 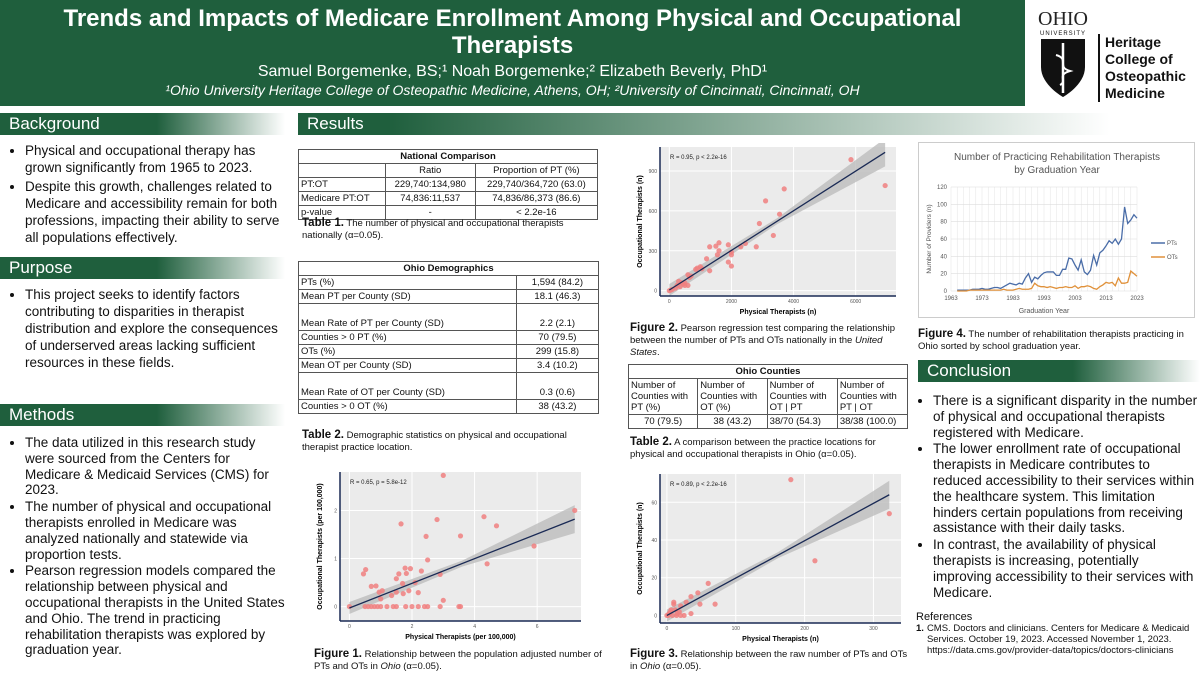 I want to click on table-row: PTs (%) 1,594 (84.2), so click(x=449, y=282).